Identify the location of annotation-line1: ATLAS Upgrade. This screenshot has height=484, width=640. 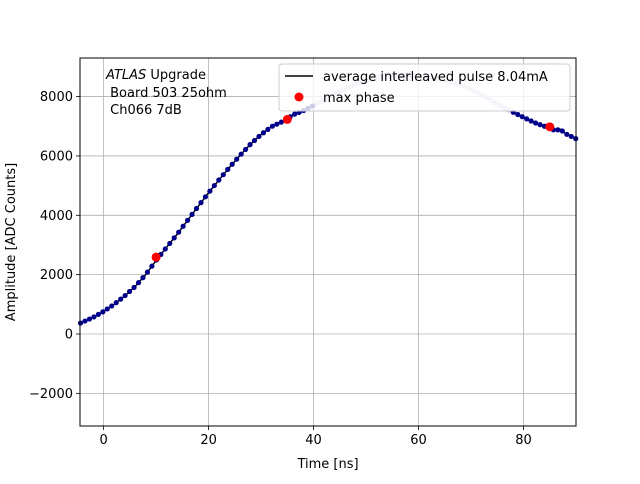
(155, 75).